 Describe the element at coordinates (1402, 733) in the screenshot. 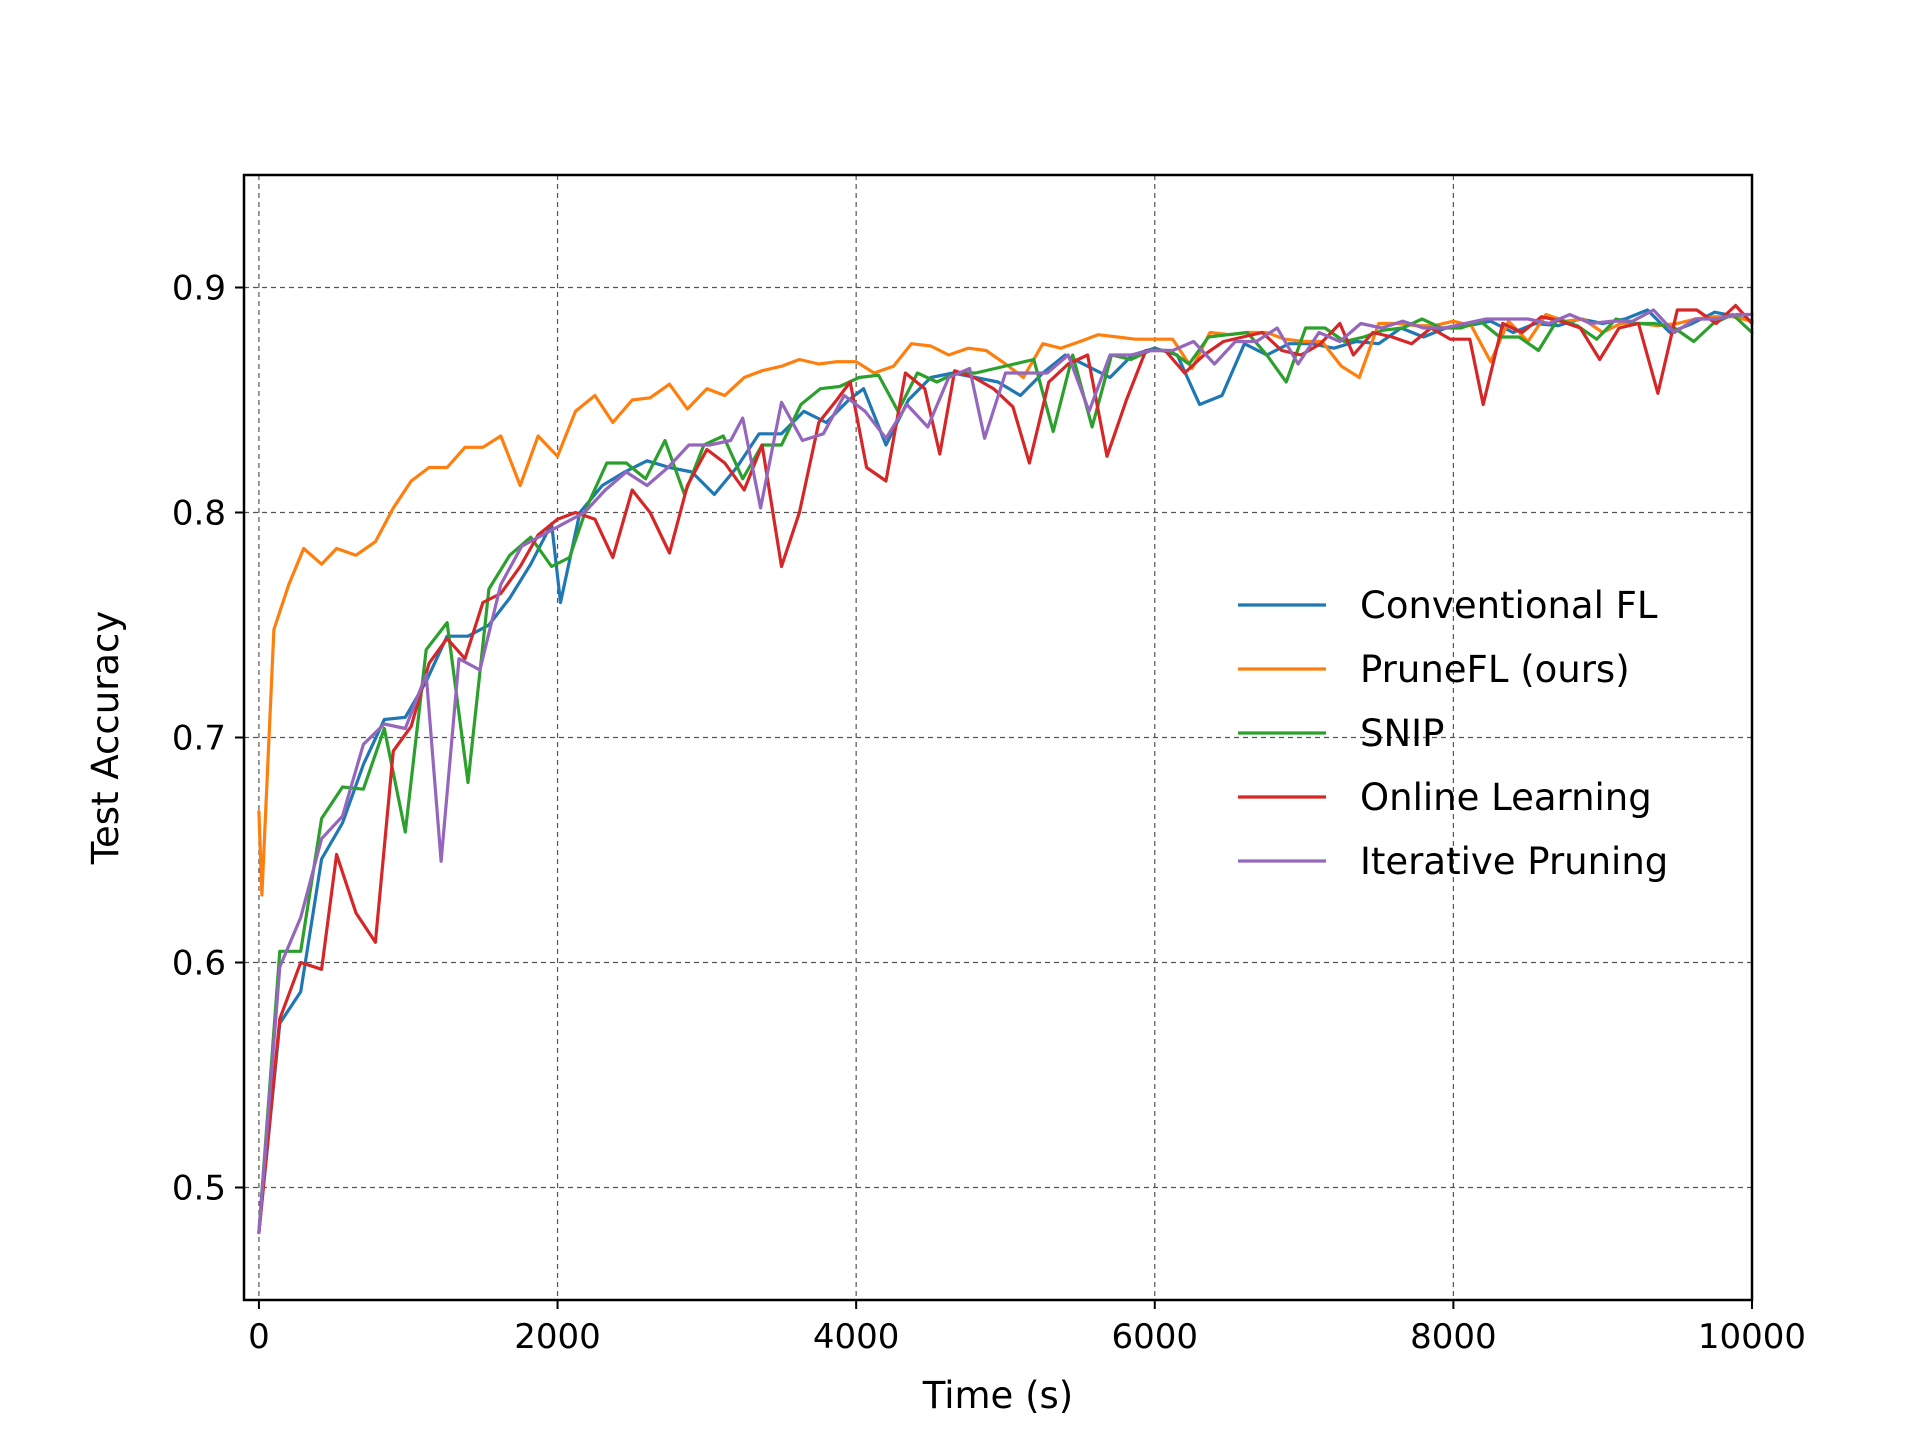

I see `legend-label: SNIP` at that location.